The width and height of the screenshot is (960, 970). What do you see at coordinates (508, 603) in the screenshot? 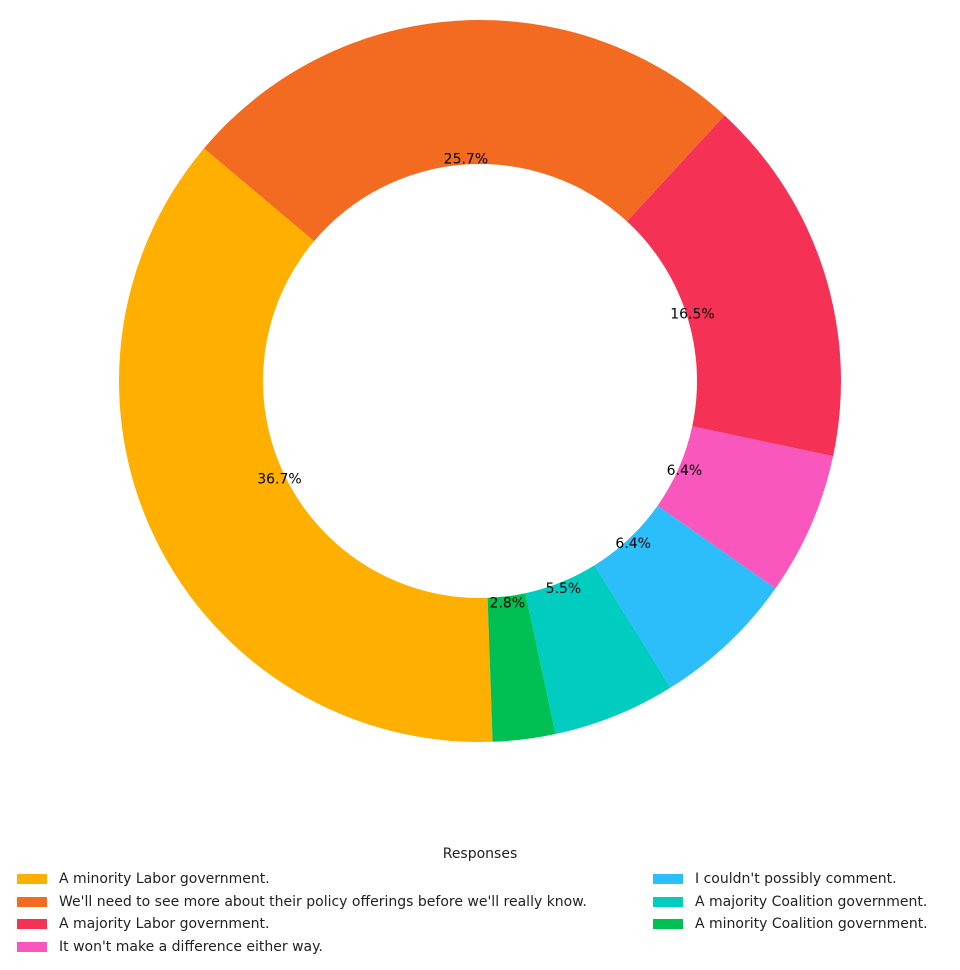
I see `slice-percentage-label: 2.8%` at bounding box center [508, 603].